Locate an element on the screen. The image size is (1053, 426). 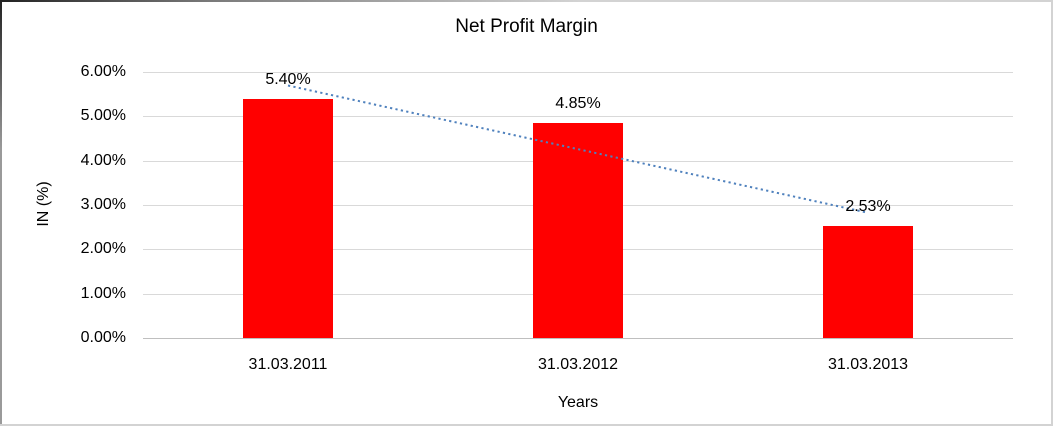
chart-title: Net Profit Margin is located at coordinates (526, 26).